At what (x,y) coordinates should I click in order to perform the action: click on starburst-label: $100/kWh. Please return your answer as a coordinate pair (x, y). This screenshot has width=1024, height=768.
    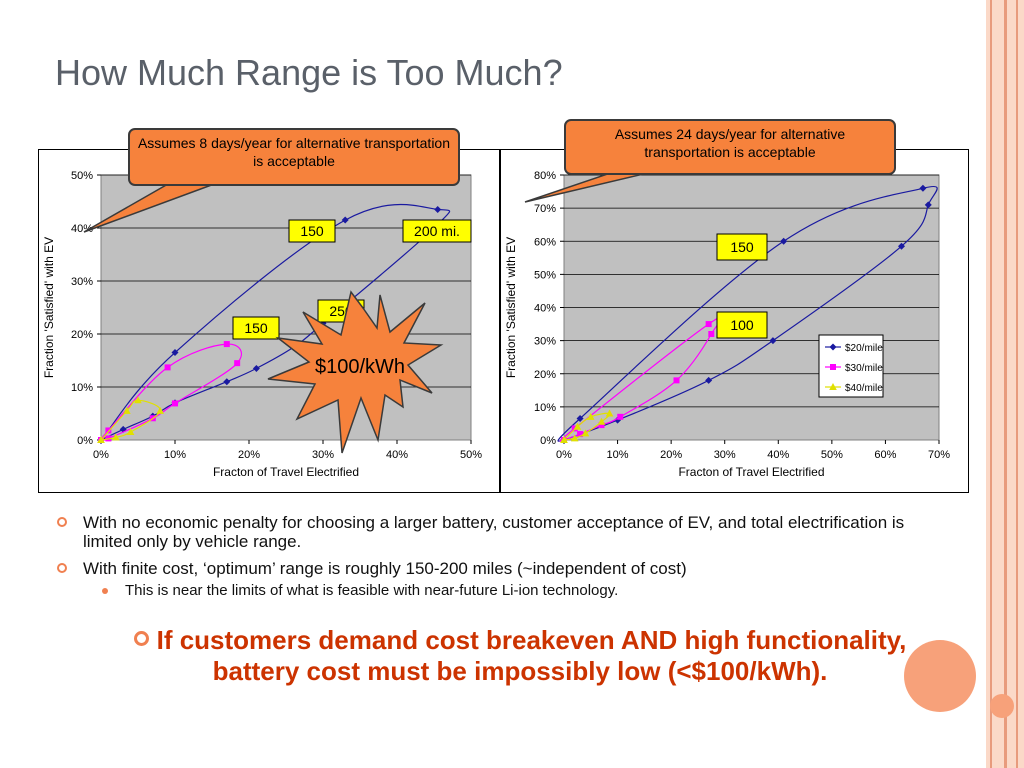
    Looking at the image, I should click on (360, 367).